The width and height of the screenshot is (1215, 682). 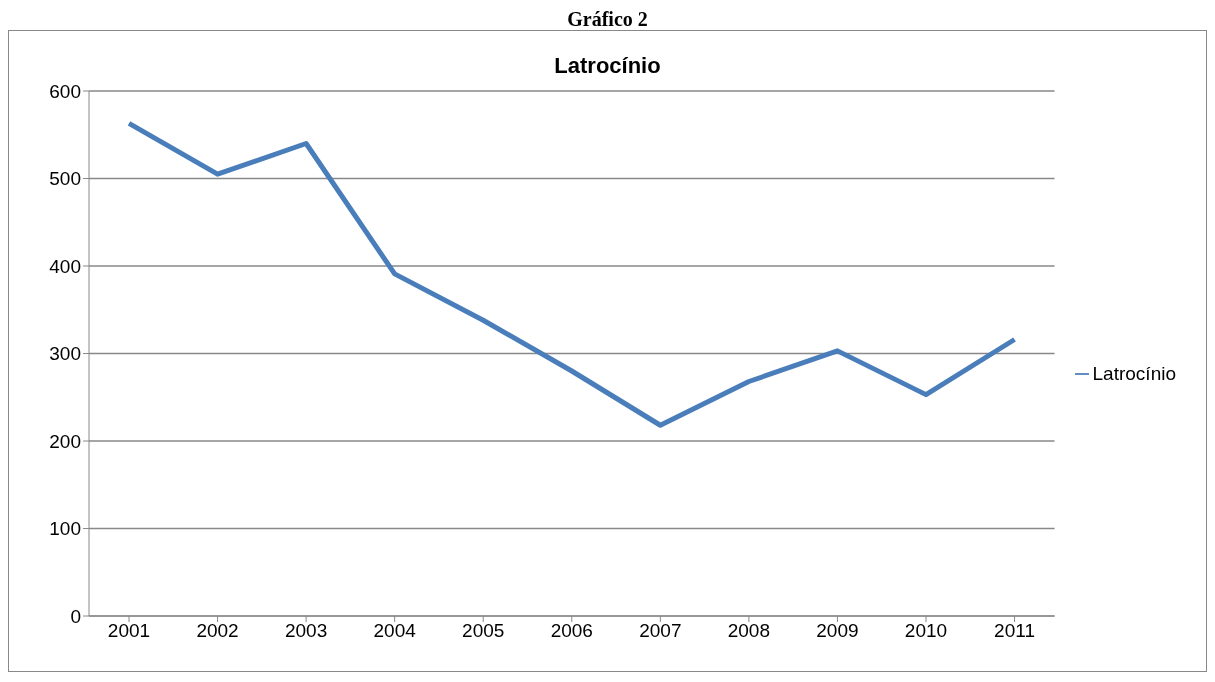 I want to click on x-tick-label: 2008, so click(x=749, y=631).